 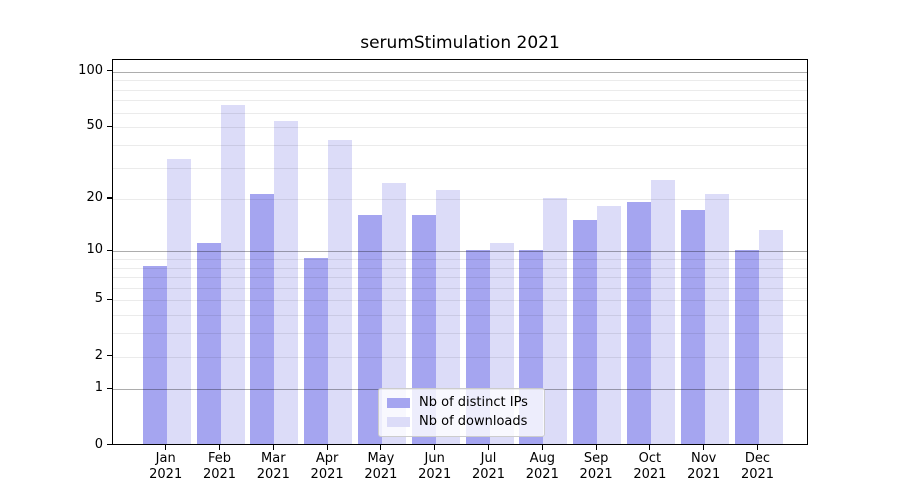 I want to click on y-tick-label: 100, so click(x=90, y=70).